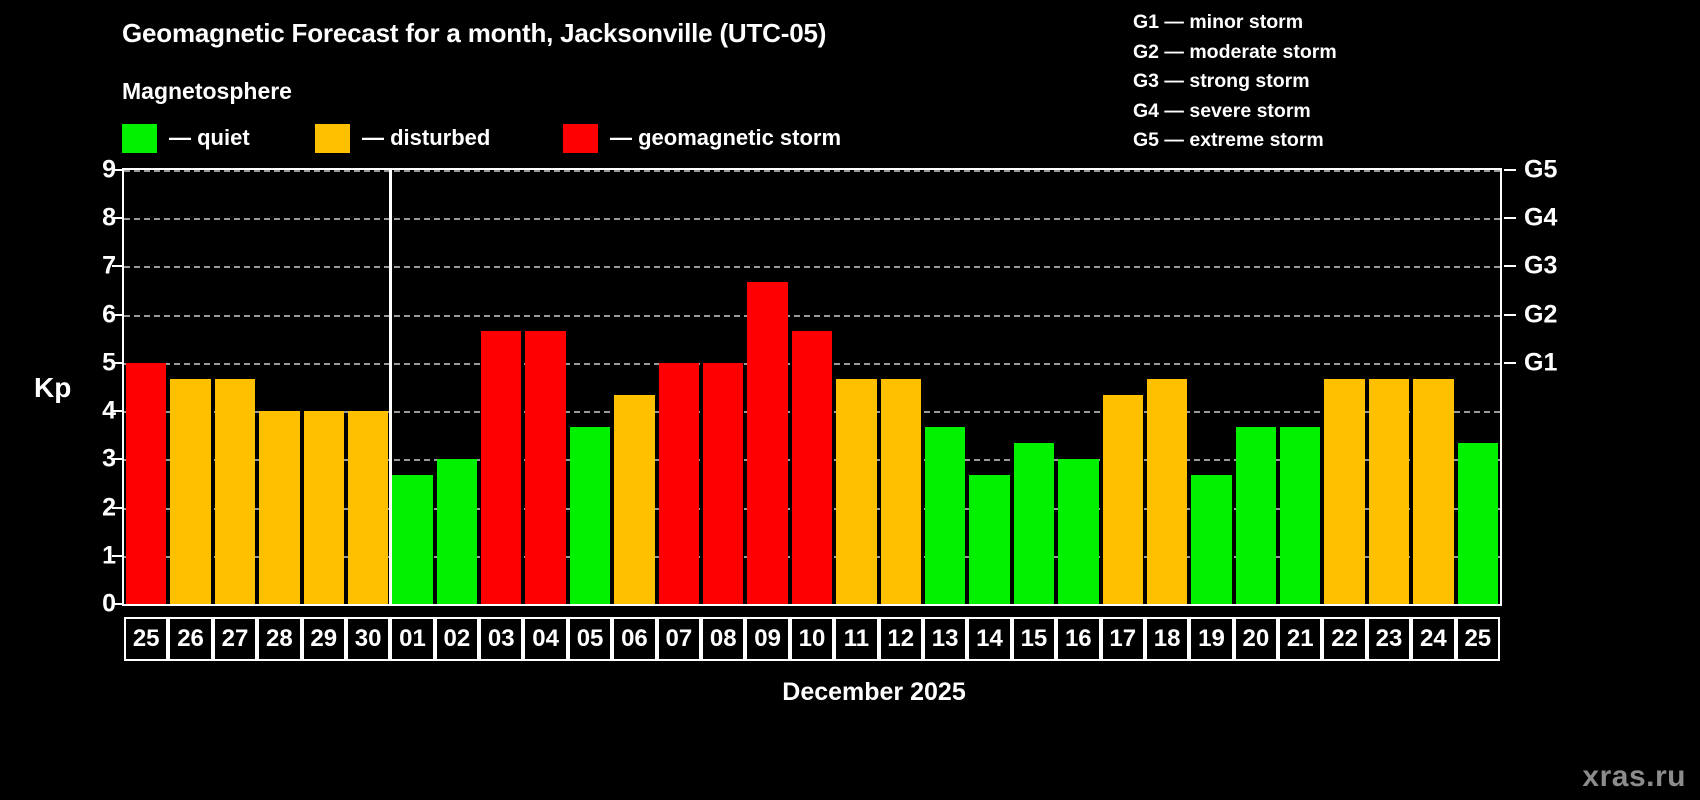 Image resolution: width=1700 pixels, height=800 pixels. Describe the element at coordinates (118, 387) in the screenshot. I see `y-axis-tick-marks` at that location.